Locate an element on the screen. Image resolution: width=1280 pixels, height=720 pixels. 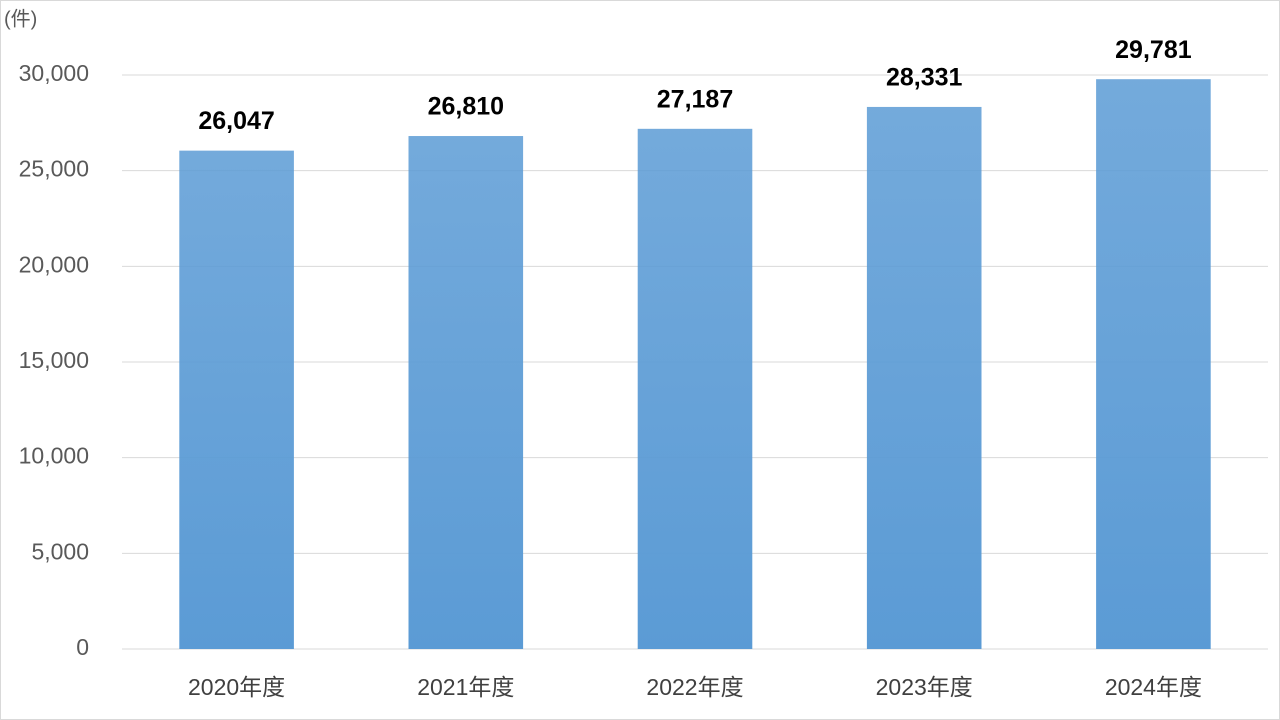
x-tick-label: 2021年度 is located at coordinates (465, 687).